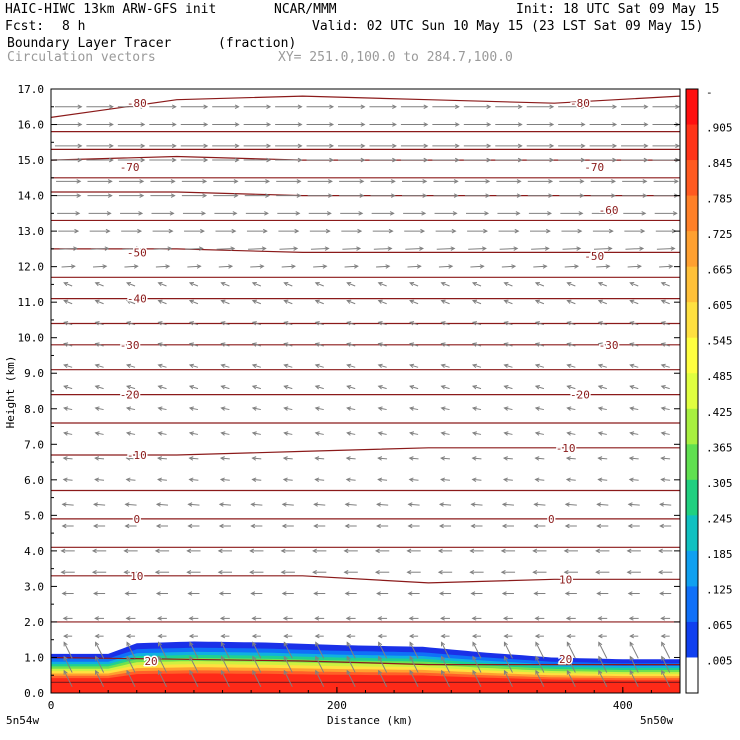 The height and width of the screenshot is (740, 740). I want to click on colorbar-label: -, so click(709, 92).